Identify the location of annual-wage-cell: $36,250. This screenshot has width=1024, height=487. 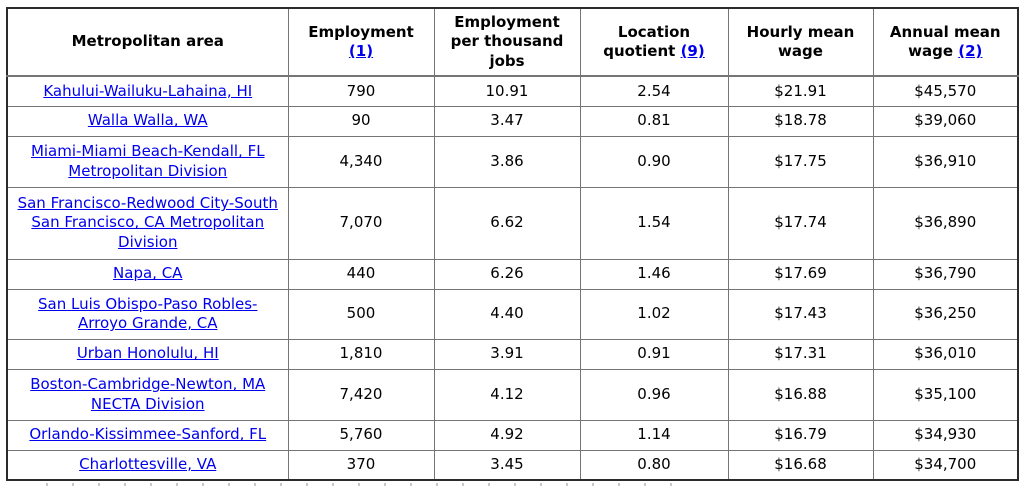
(945, 314).